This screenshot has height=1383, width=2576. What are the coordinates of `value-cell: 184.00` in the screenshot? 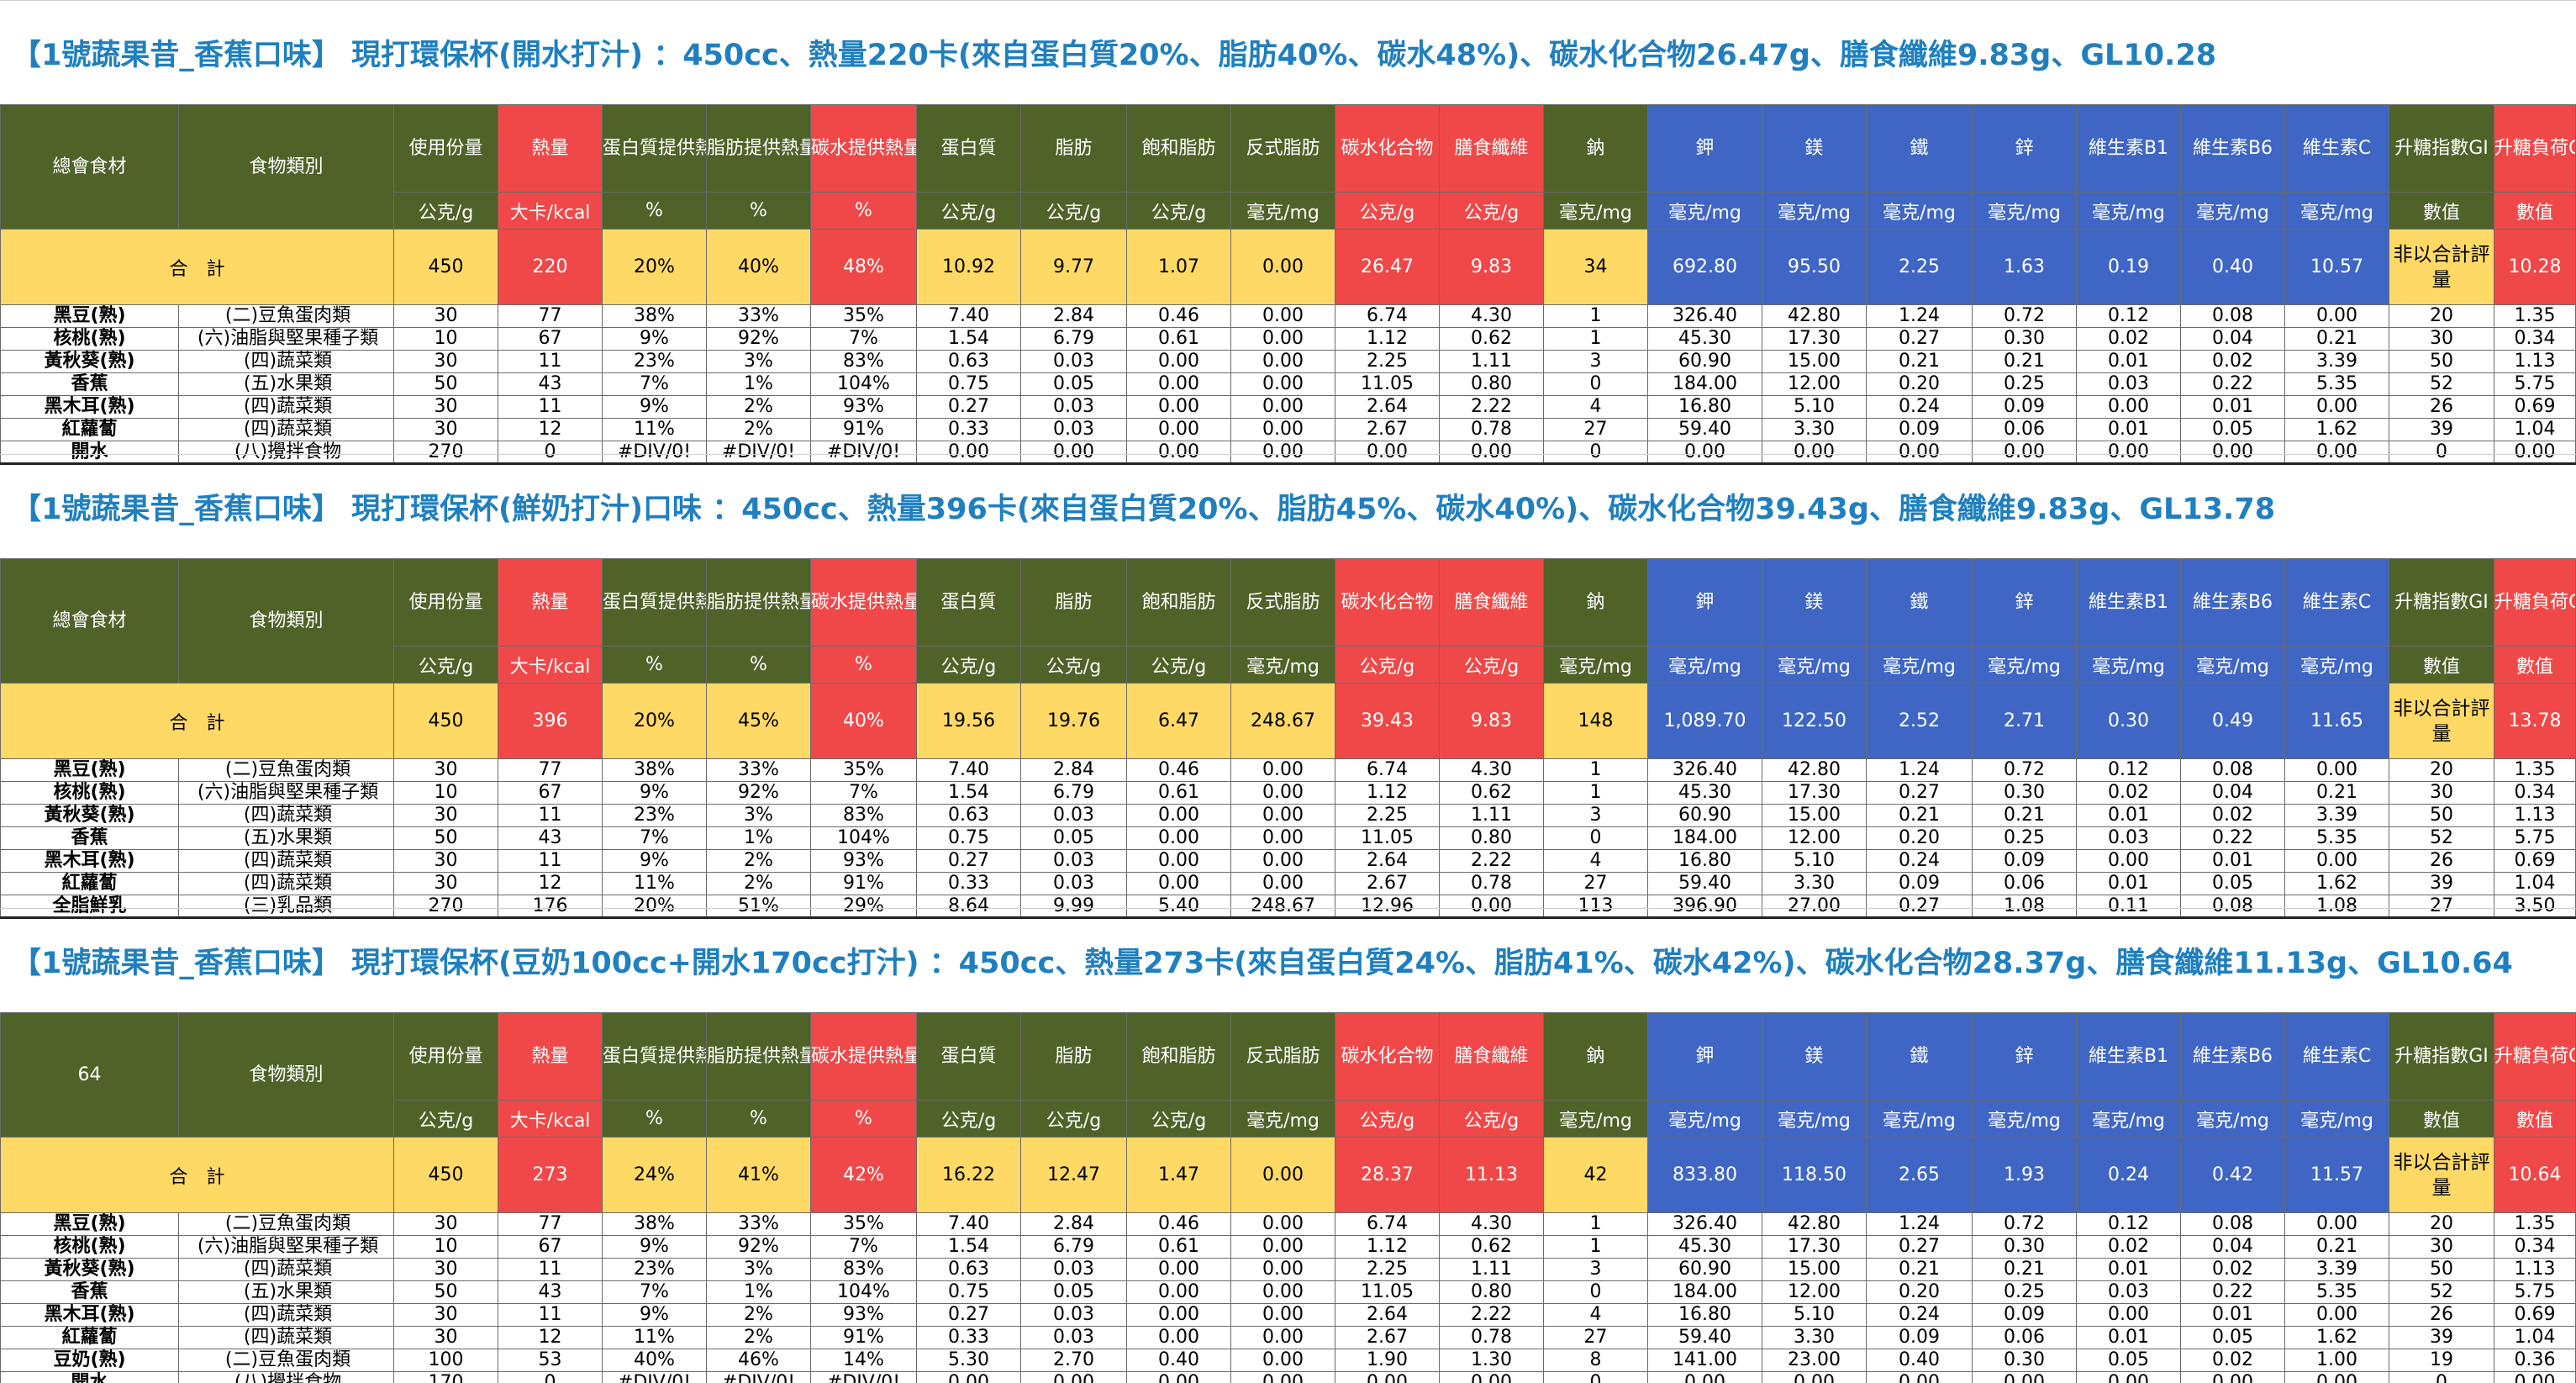 It's located at (1704, 838).